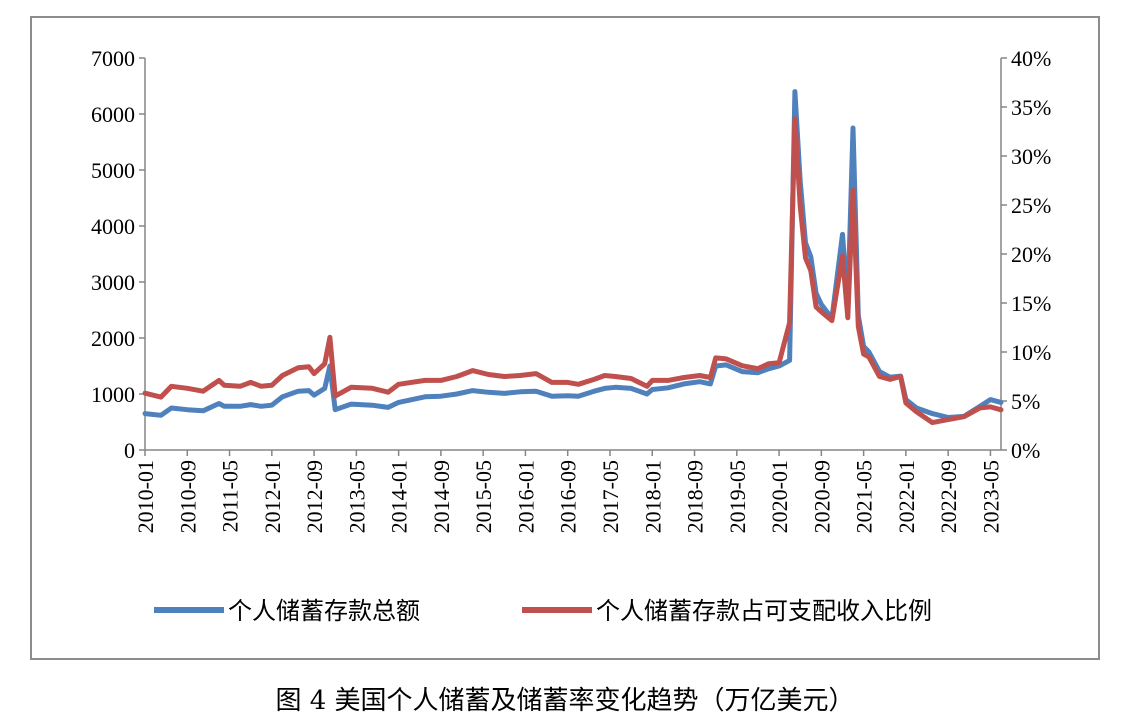 This screenshot has height=726, width=1130. What do you see at coordinates (324, 611) in the screenshot?
I see `legend-label-savings-total: 个人储蓄存款总额` at bounding box center [324, 611].